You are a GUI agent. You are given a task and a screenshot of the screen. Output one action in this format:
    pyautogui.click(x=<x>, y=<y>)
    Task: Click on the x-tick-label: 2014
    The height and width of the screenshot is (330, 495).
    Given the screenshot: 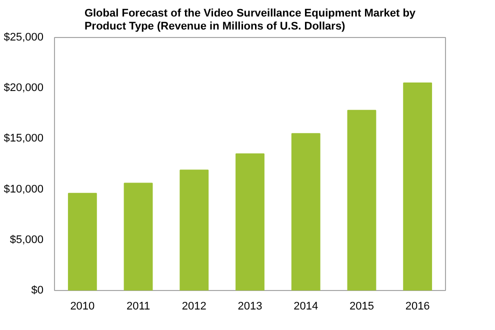 What is the action you would take?
    pyautogui.click(x=306, y=306)
    